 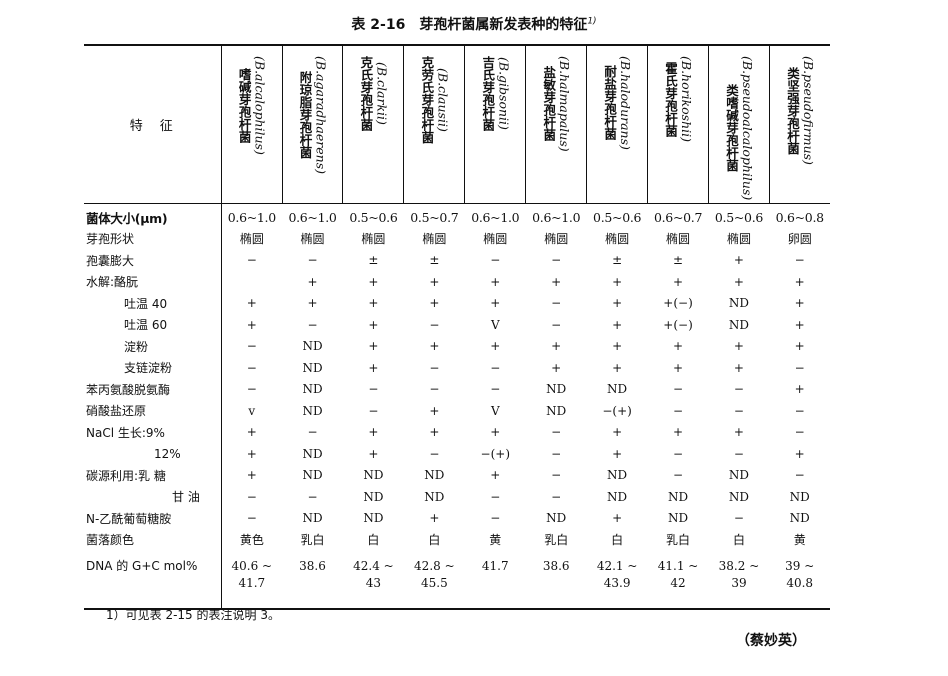 I want to click on cell: 0.6~0.8, so click(x=799, y=217).